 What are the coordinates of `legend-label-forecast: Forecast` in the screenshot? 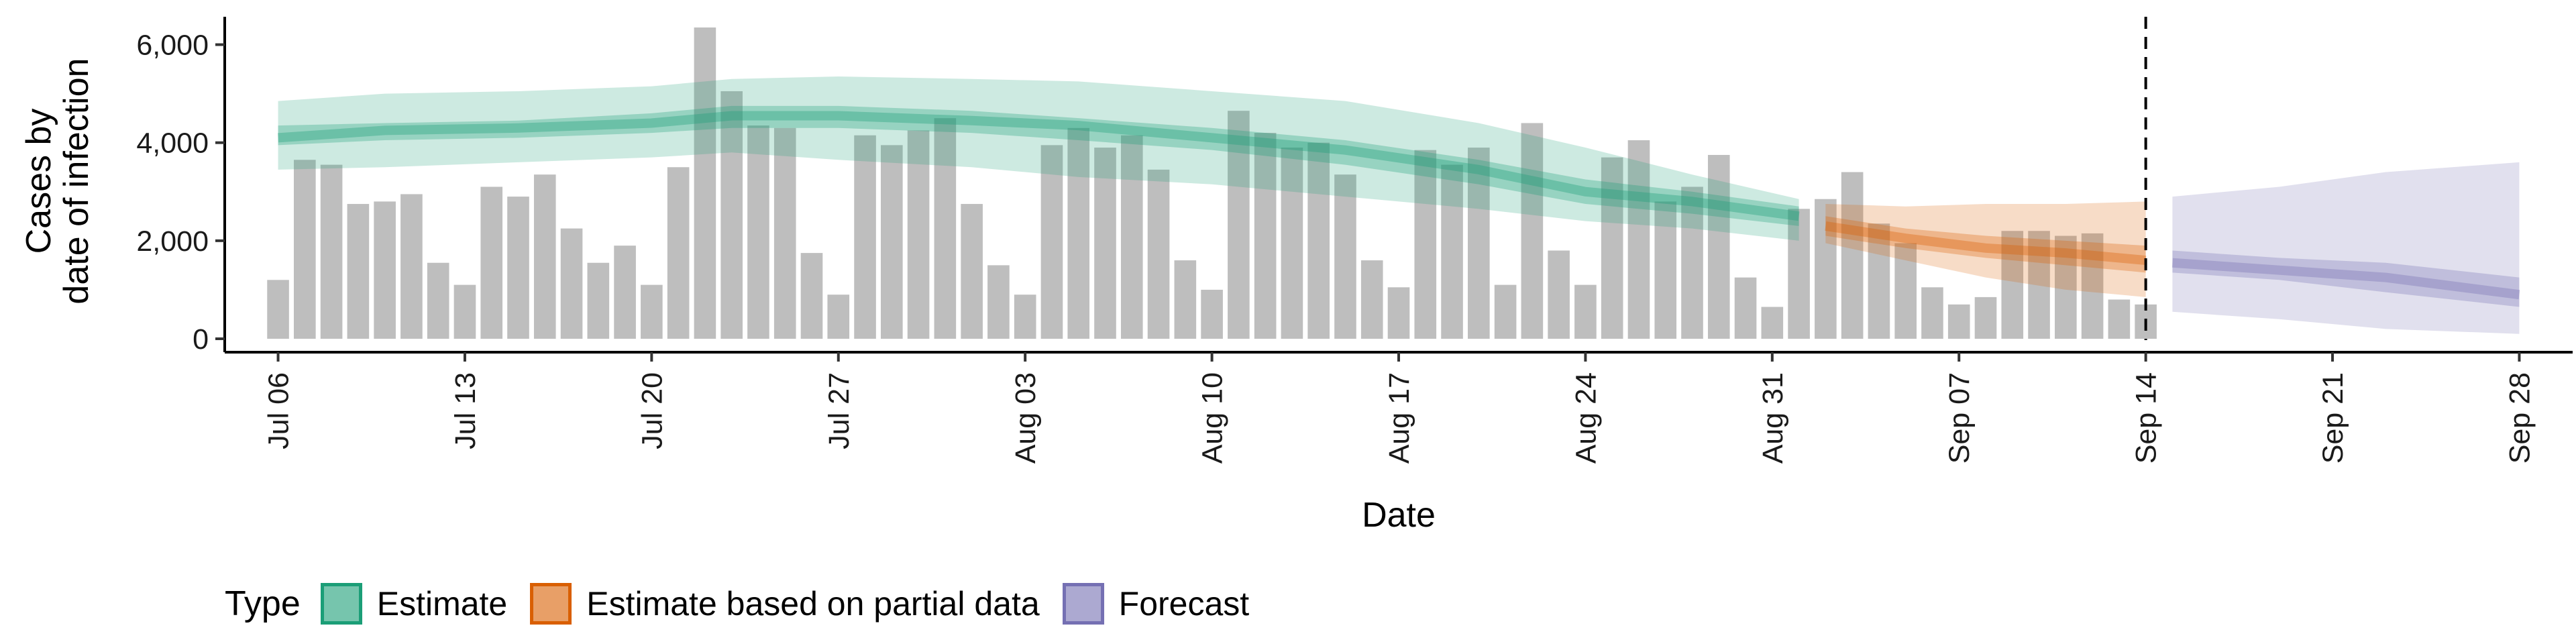 It's located at (1184, 604).